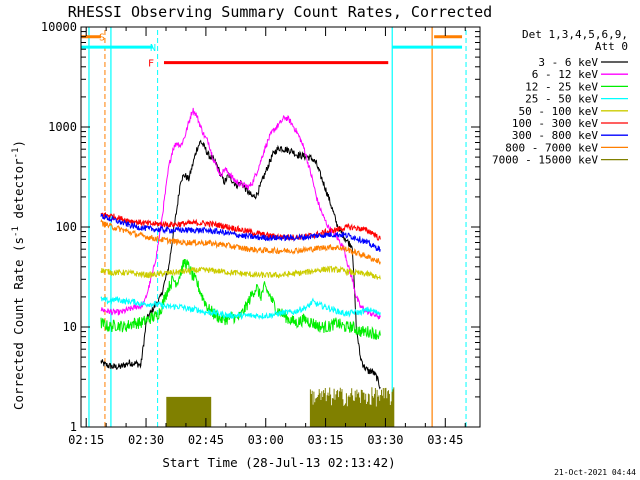 This screenshot has width=640, height=480. Describe the element at coordinates (266, 440) in the screenshot. I see `x-tick-label-3: 03:00` at that location.